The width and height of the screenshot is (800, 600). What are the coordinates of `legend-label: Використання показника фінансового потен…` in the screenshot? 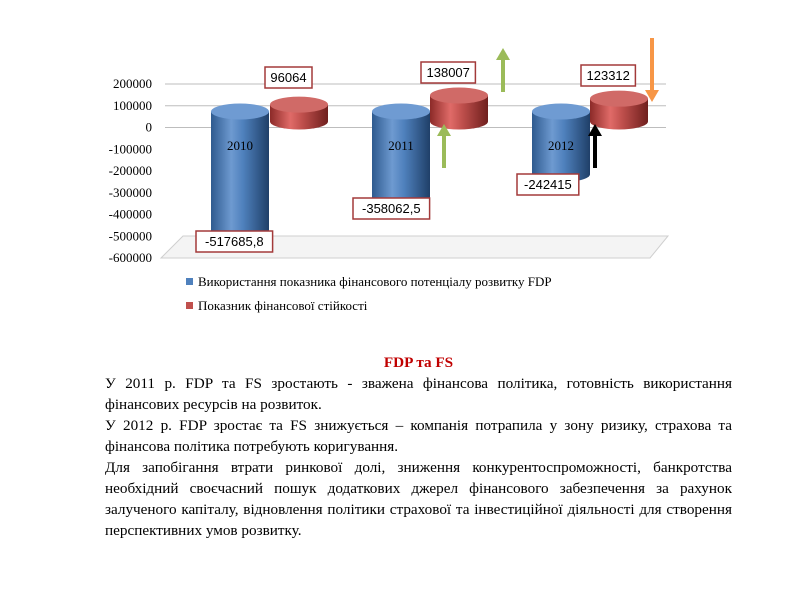 It's located at (375, 281).